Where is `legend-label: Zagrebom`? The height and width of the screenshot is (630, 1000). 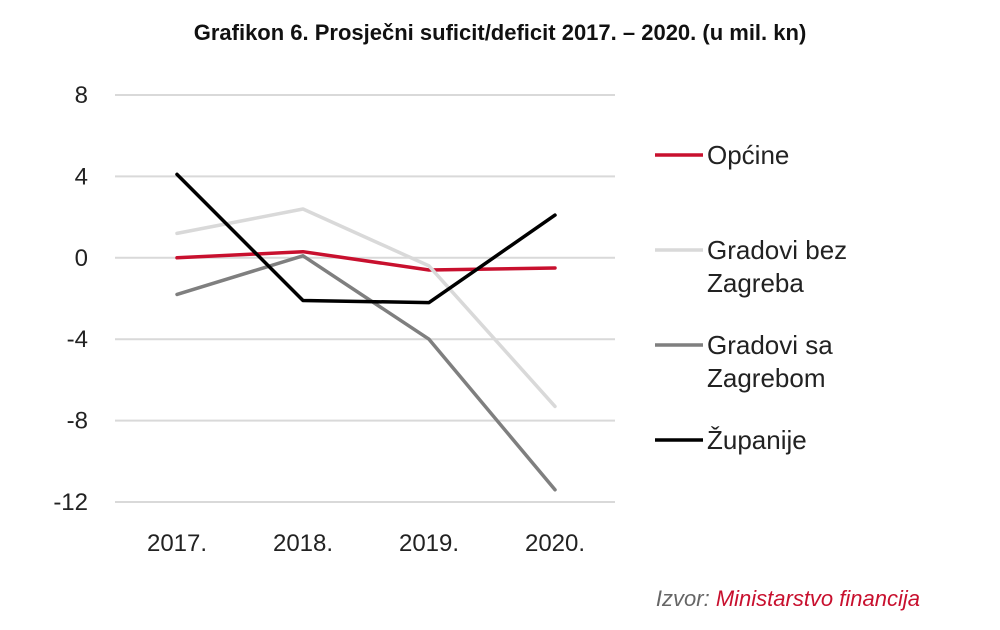
legend-label: Zagrebom is located at coordinates (766, 378).